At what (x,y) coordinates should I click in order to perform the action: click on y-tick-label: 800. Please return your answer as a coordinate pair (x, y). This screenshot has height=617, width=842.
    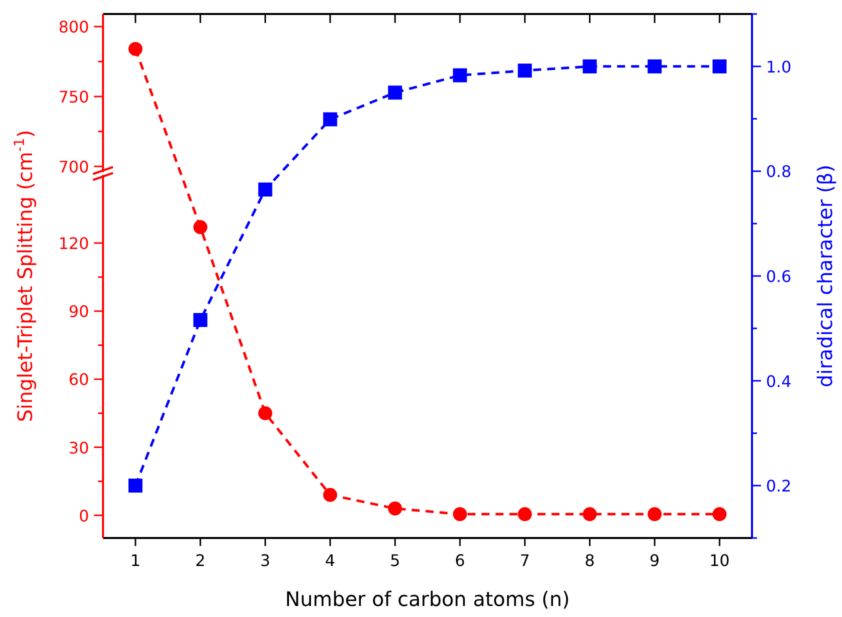
    Looking at the image, I should click on (73, 27).